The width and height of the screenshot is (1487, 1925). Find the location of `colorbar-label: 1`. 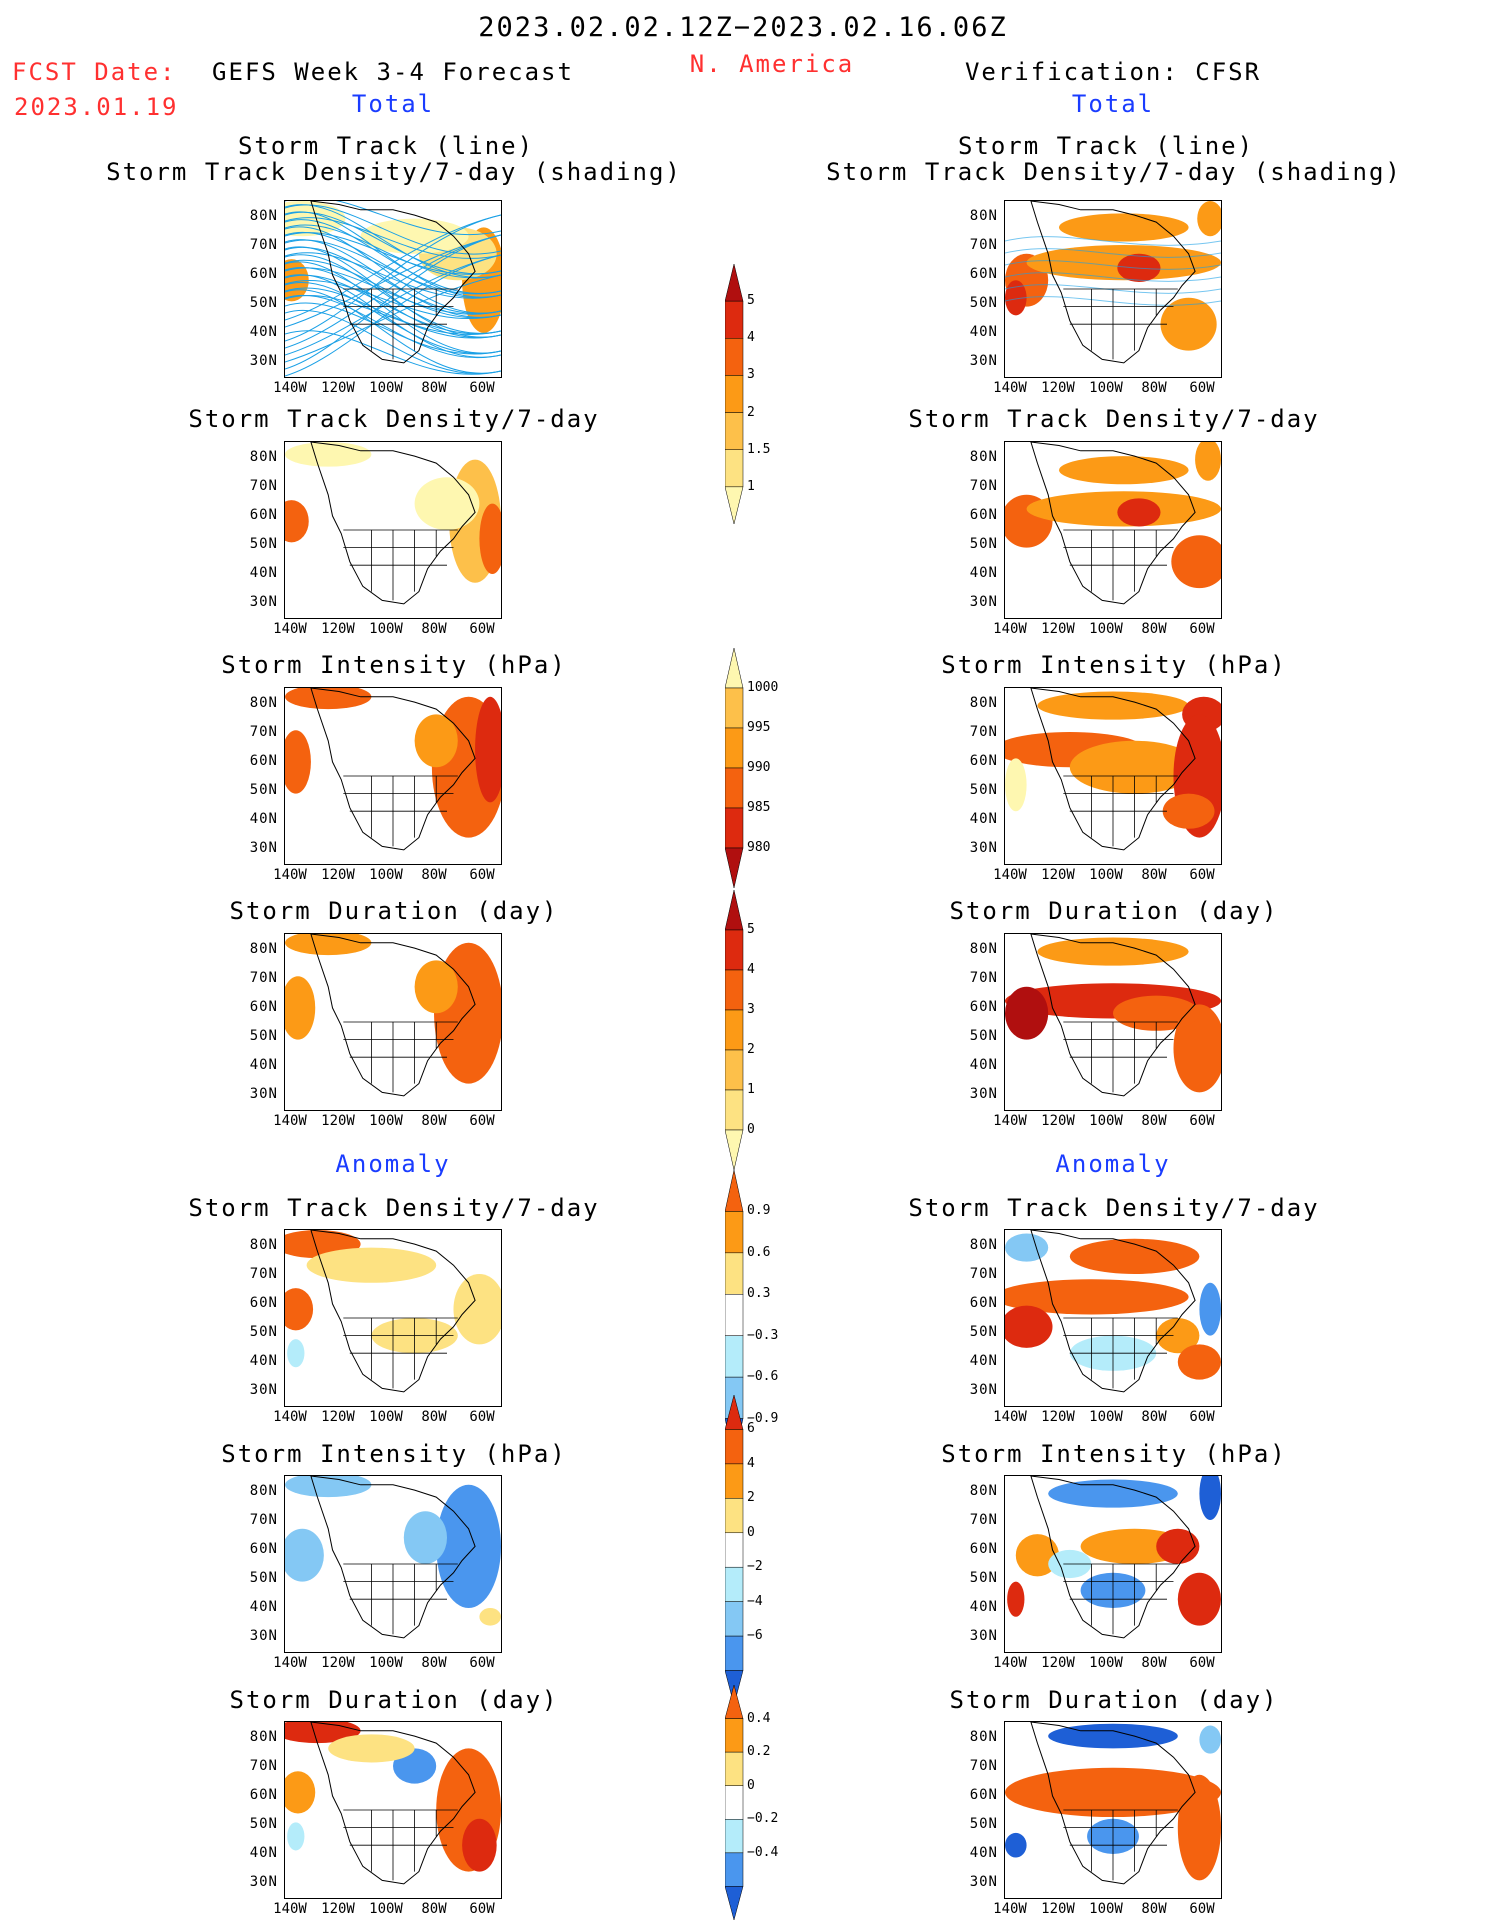

colorbar-label: 1 is located at coordinates (751, 486).